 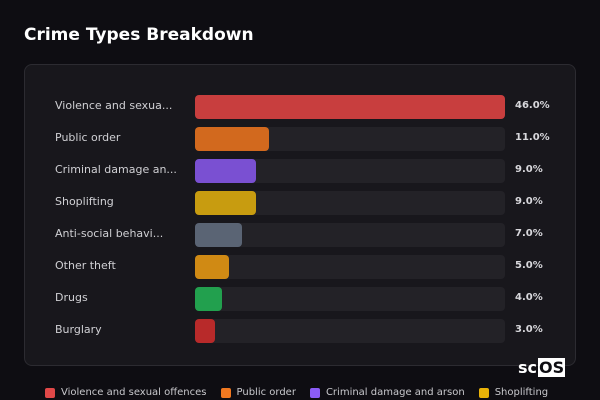 I want to click on logo-text-box: OS, so click(x=552, y=367).